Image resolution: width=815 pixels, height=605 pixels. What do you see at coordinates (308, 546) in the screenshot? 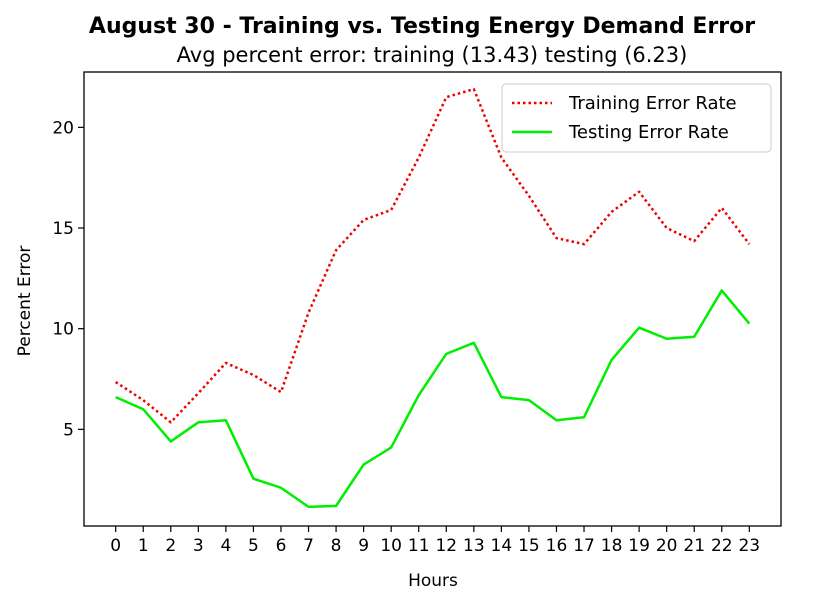
I see `x-tick-label: 7` at bounding box center [308, 546].